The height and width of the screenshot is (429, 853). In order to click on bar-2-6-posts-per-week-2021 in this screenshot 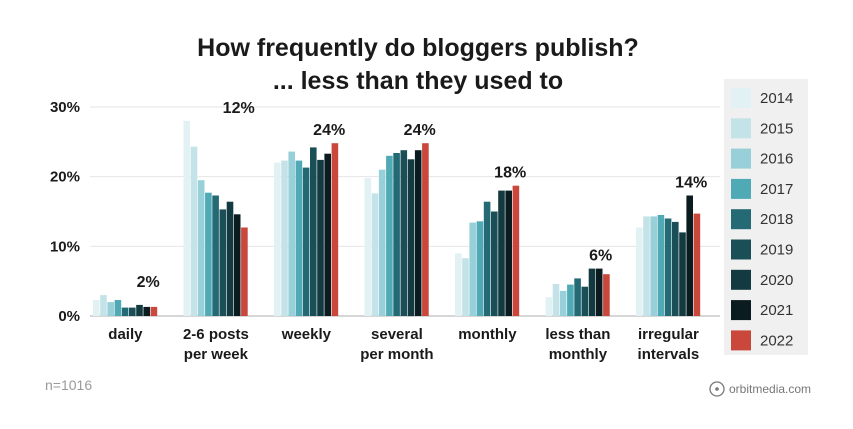, I will do `click(237, 265)`.